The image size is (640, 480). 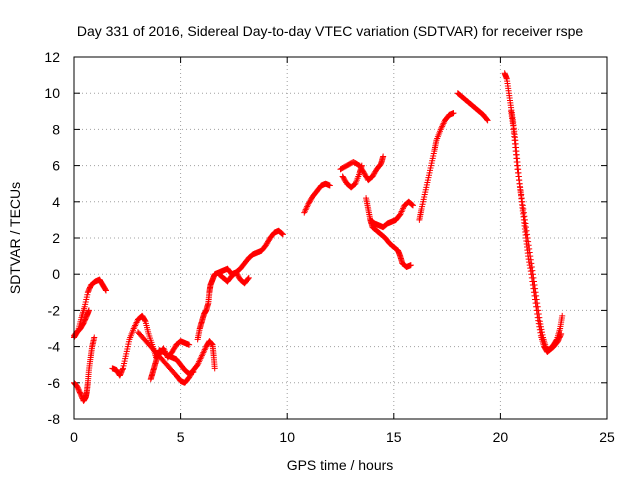 I want to click on y-tick-label: -6, so click(x=54, y=383).